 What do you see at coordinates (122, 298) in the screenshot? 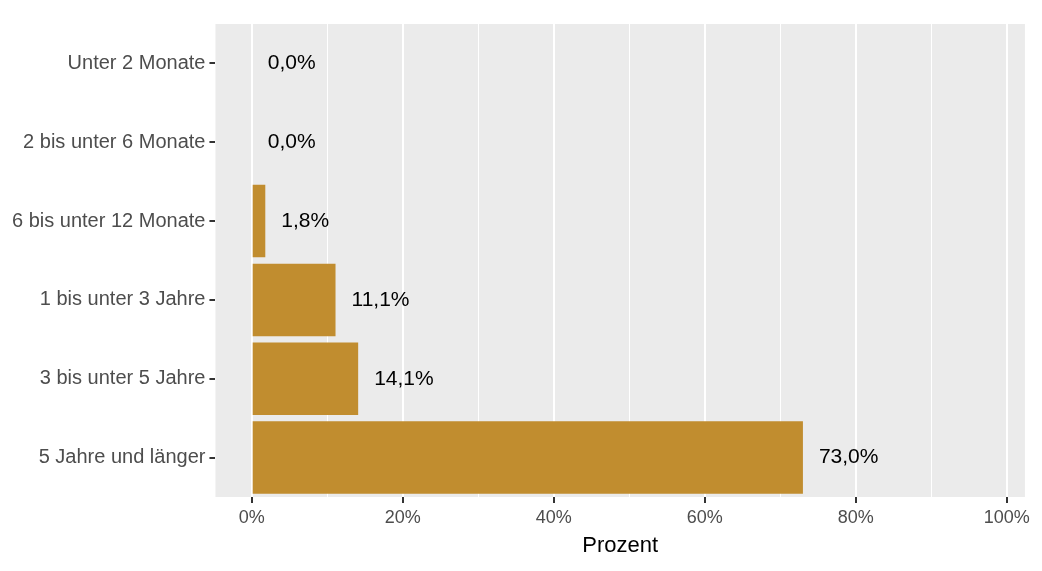
I see `y-tick-label: 1 bis unter 3 Jahre` at bounding box center [122, 298].